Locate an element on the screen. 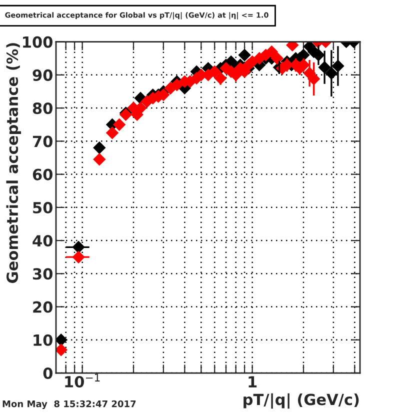 Image resolution: width=400 pixels, height=414 pixels. y-tick-label: 10 is located at coordinates (43, 340).